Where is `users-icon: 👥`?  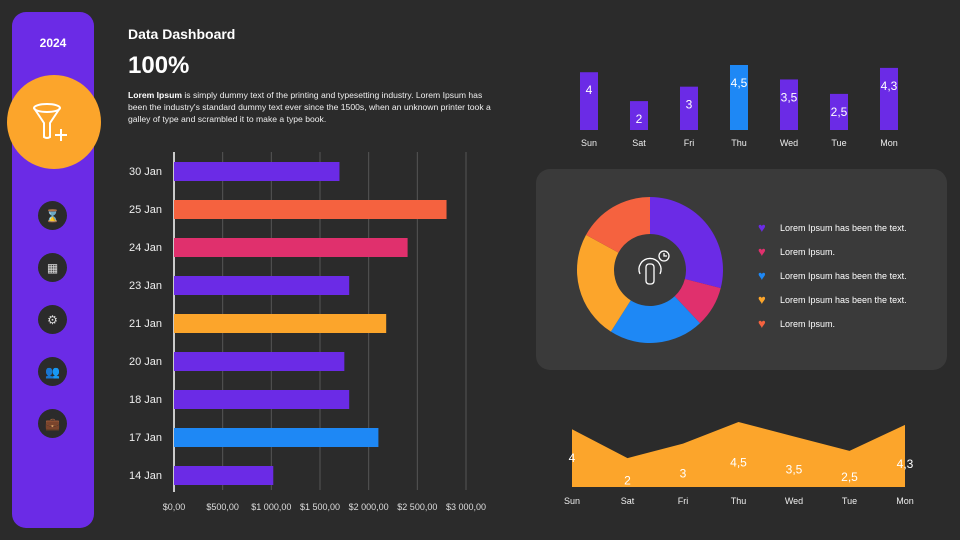 users-icon: 👥 is located at coordinates (52, 371).